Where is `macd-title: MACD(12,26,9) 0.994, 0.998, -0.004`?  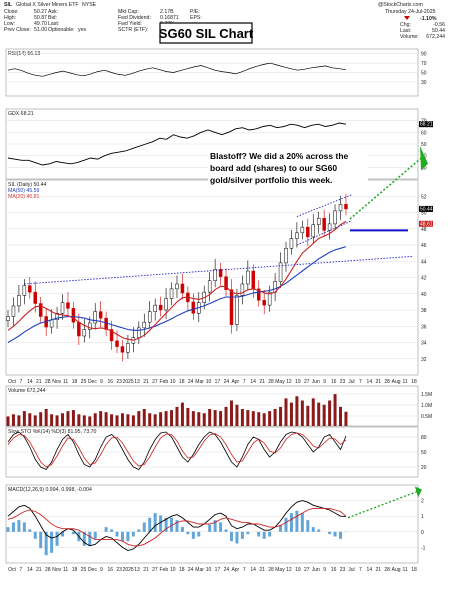
macd-title: MACD(12,26,9) 0.994, 0.998, -0.004 is located at coordinates (50, 490).